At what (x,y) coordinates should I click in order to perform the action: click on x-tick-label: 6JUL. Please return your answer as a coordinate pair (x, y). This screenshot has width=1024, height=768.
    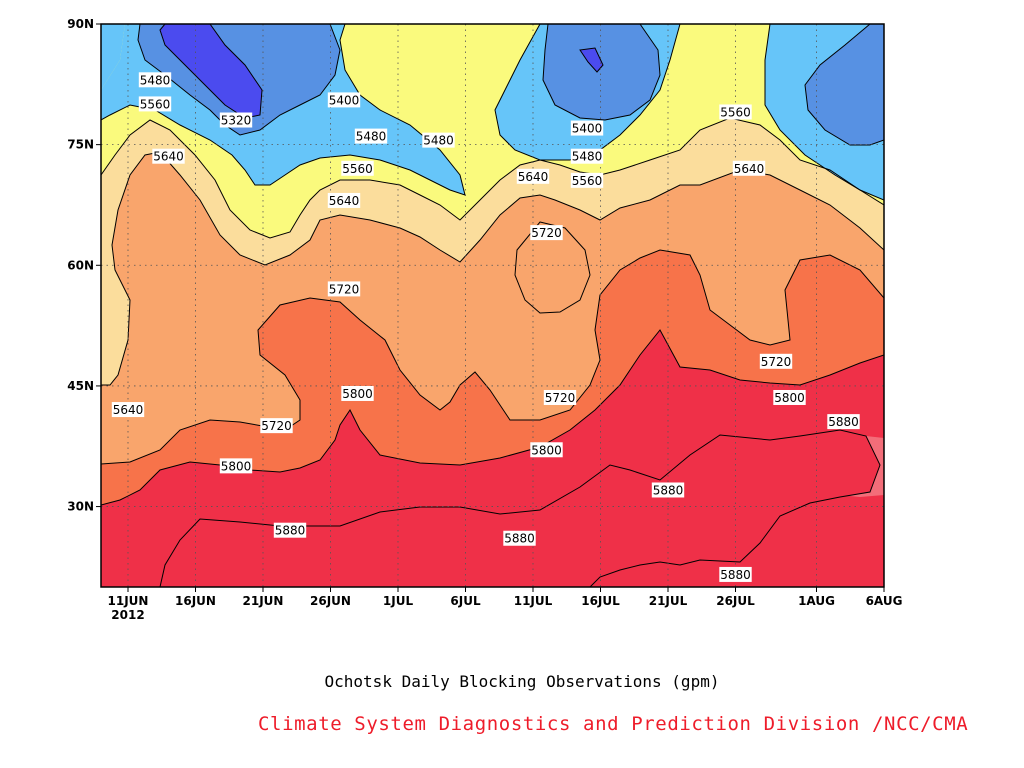
    Looking at the image, I should click on (465, 601).